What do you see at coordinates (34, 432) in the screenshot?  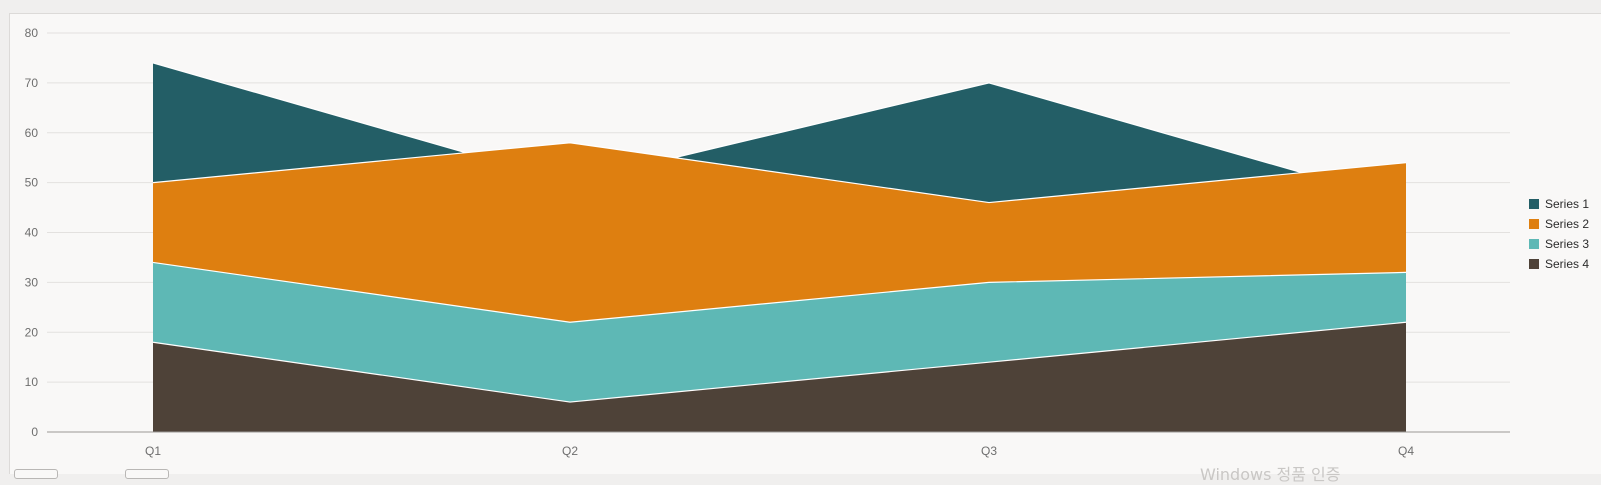 I see `y-tick-label: 0` at bounding box center [34, 432].